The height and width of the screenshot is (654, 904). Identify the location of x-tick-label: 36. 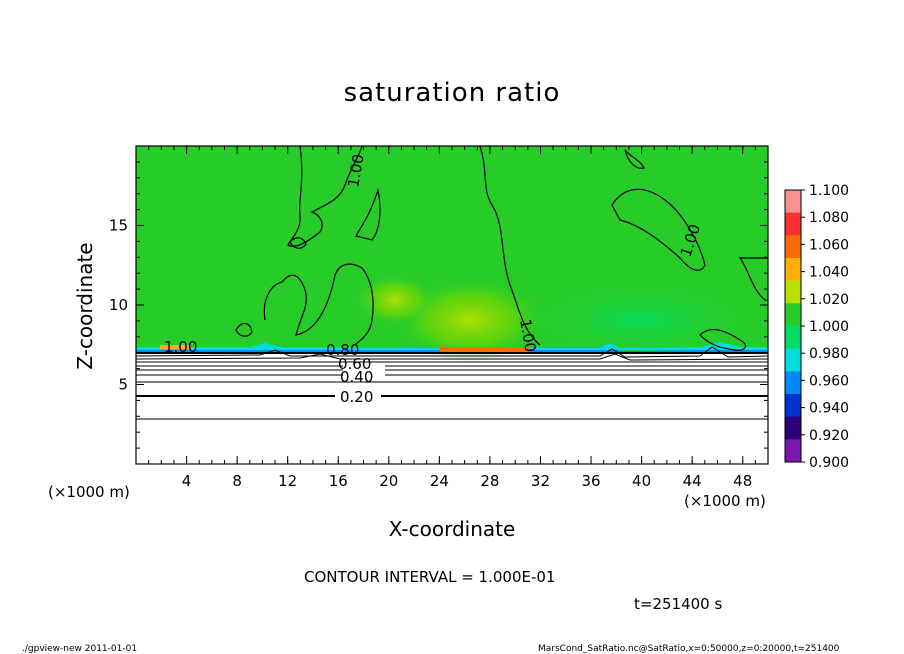
(590, 481).